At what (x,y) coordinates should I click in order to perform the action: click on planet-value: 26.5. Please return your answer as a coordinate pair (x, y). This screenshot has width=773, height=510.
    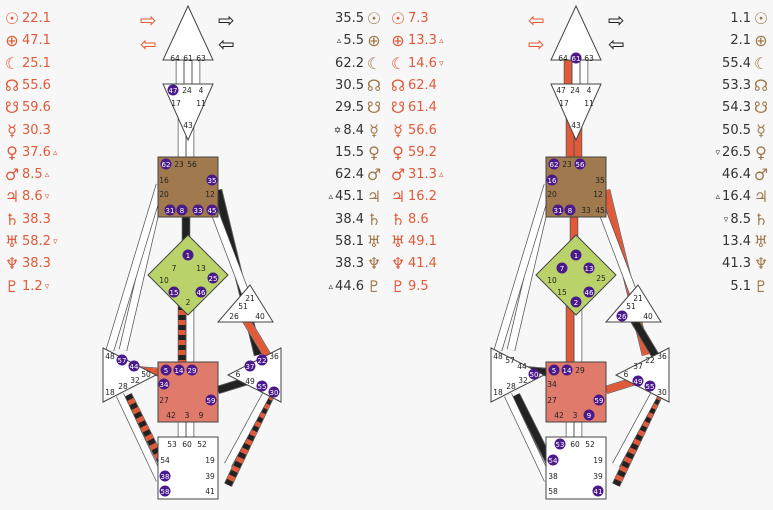
    Looking at the image, I should click on (736, 152).